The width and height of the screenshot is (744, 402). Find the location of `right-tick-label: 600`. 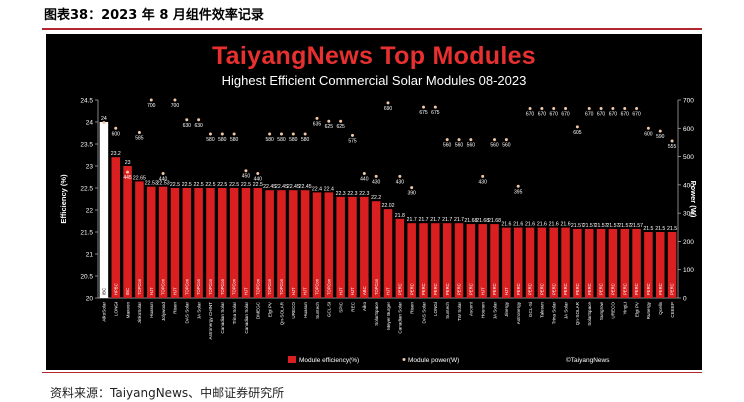

right-tick-label: 600 is located at coordinates (688, 129).